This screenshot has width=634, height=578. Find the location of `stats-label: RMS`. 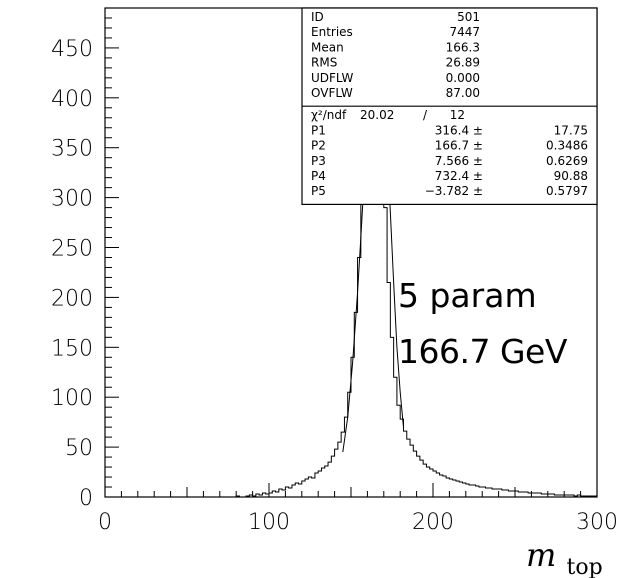

stats-label: RMS is located at coordinates (324, 63).